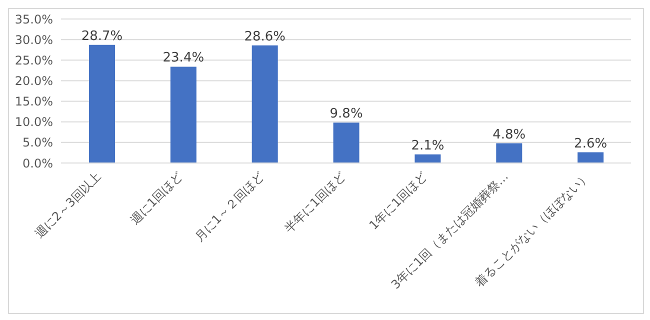 The image size is (650, 320). What do you see at coordinates (37, 143) in the screenshot?
I see `y-tick-label: 5.0%` at bounding box center [37, 143].